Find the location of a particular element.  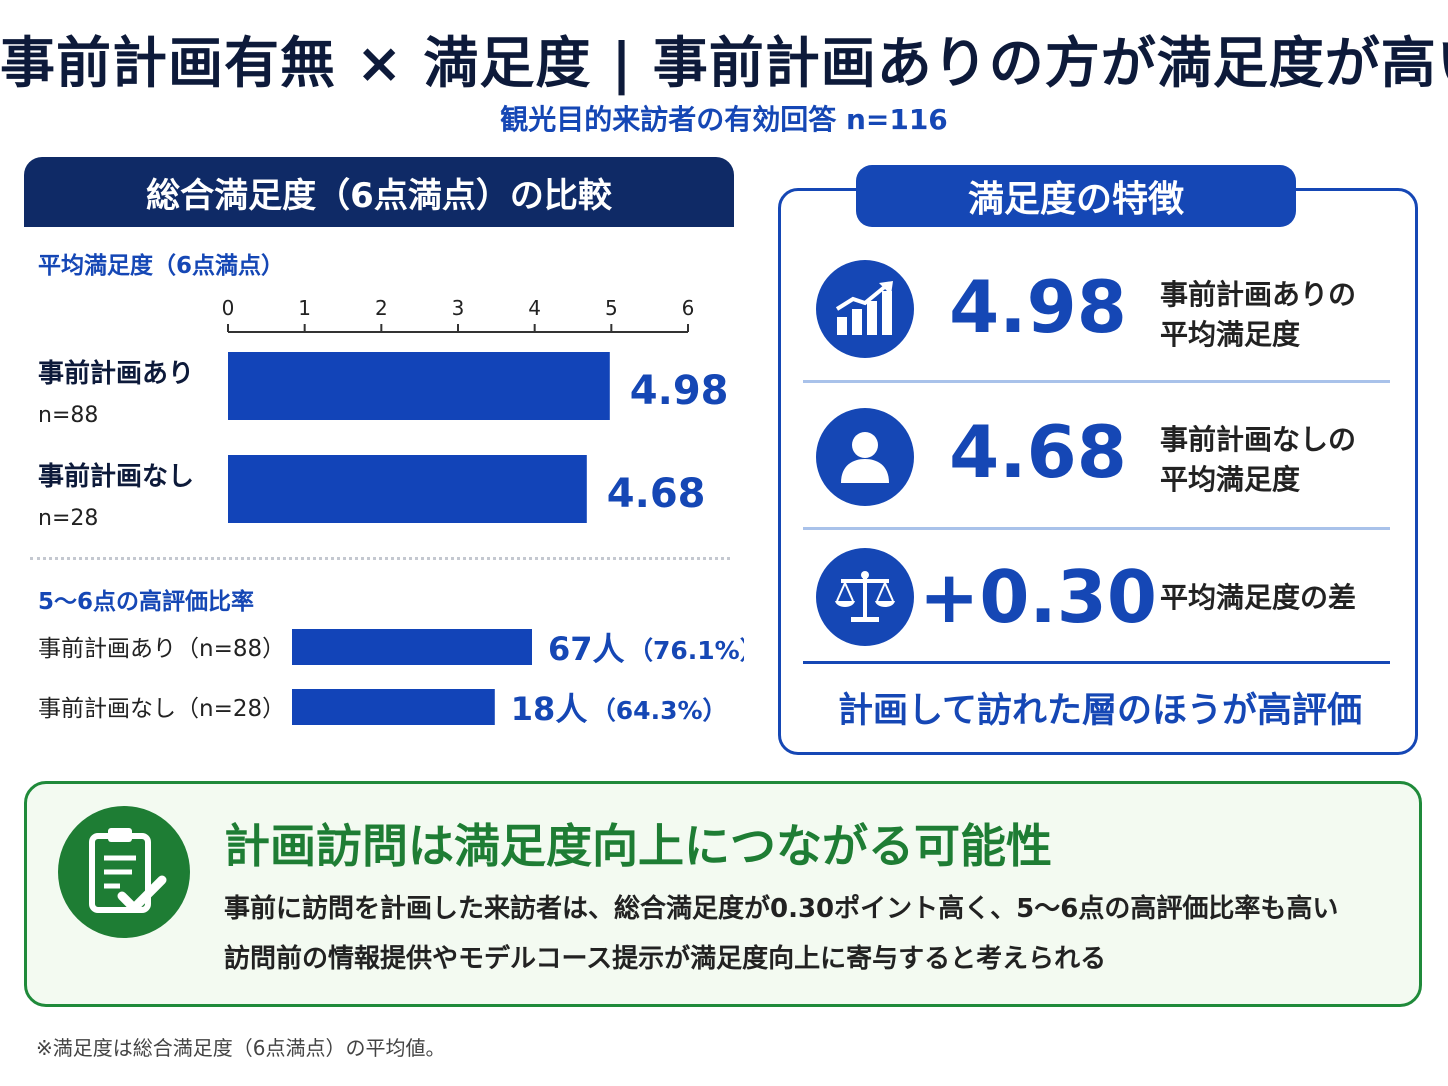

stat-label-line1: 事前計画なしの is located at coordinates (1258, 439).